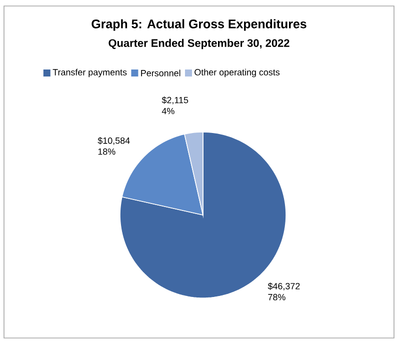 The image size is (398, 342). Describe the element at coordinates (277, 297) in the screenshot. I see `text: 78%` at that location.